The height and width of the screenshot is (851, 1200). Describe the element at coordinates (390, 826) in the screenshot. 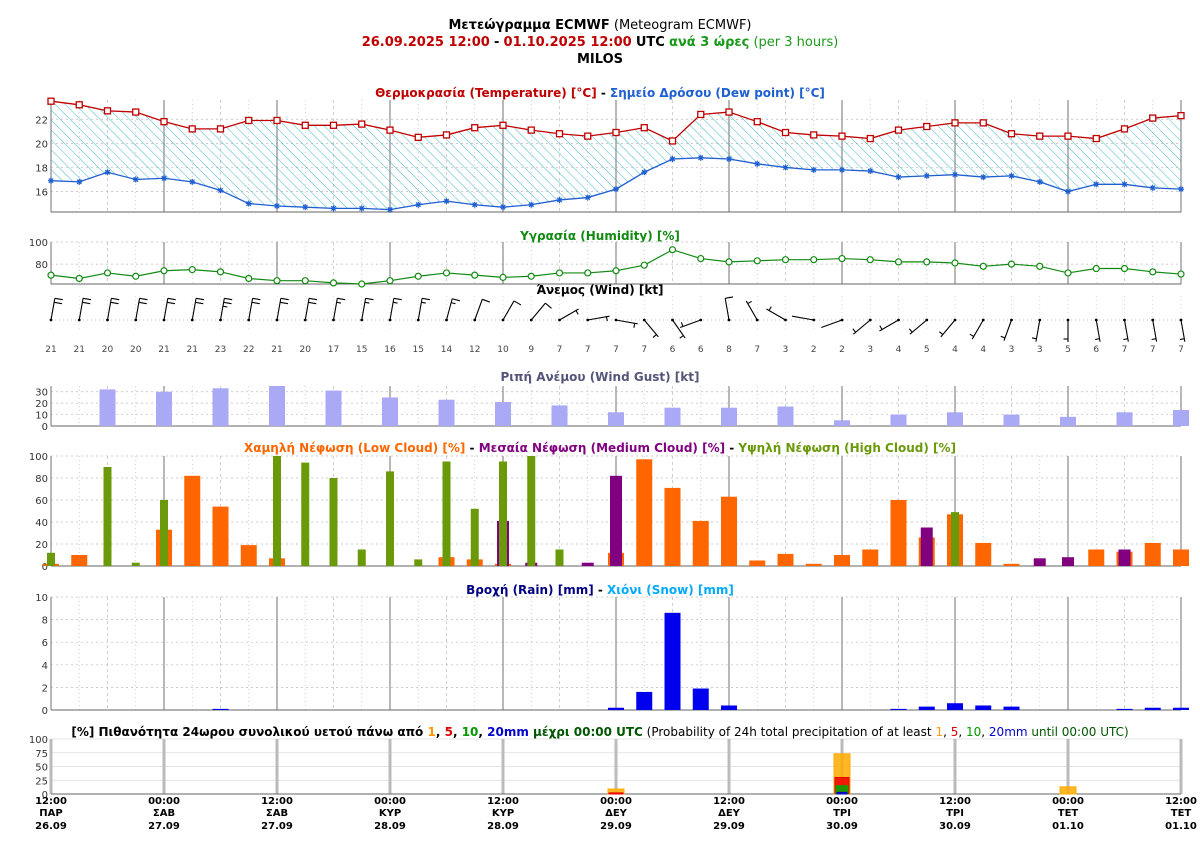

I see `x-tick-date: 28.09` at that location.